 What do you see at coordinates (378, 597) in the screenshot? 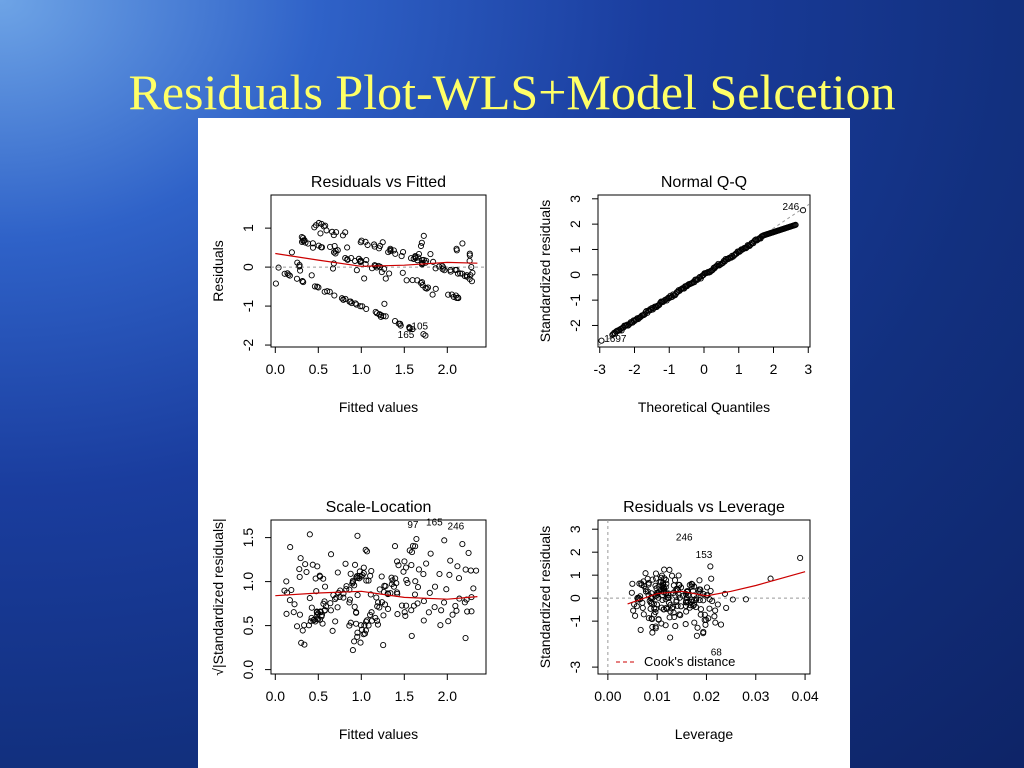
I see `scale-location-frame` at bounding box center [378, 597].